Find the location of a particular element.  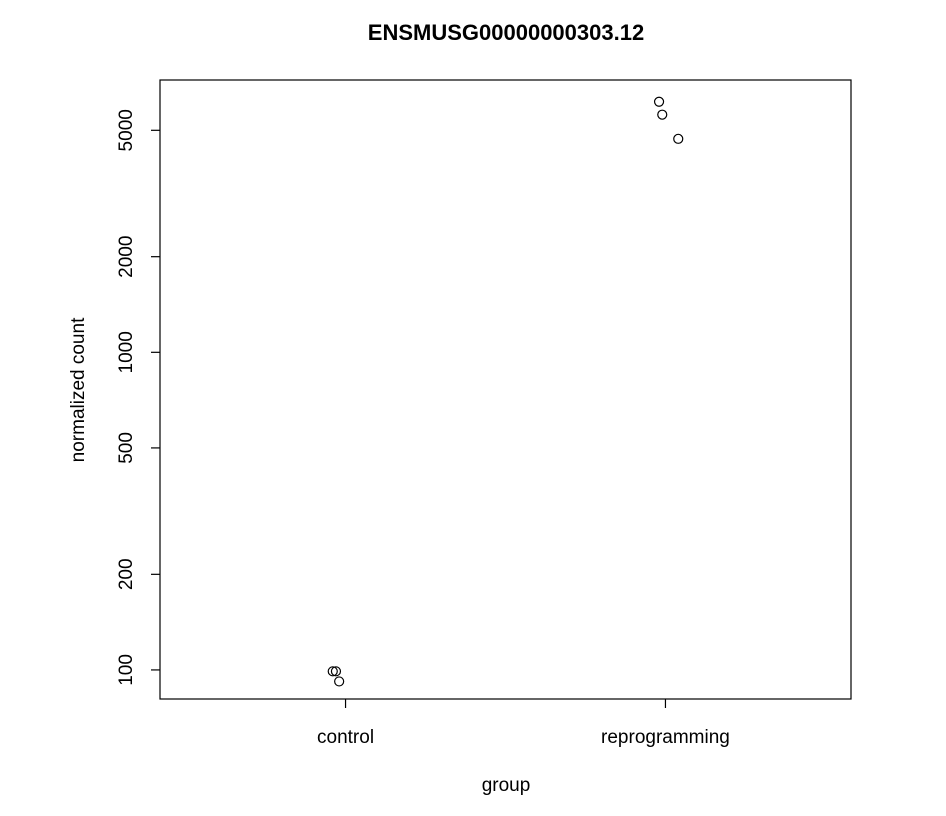

x-axis: control reprogramming is located at coordinates (523, 723).